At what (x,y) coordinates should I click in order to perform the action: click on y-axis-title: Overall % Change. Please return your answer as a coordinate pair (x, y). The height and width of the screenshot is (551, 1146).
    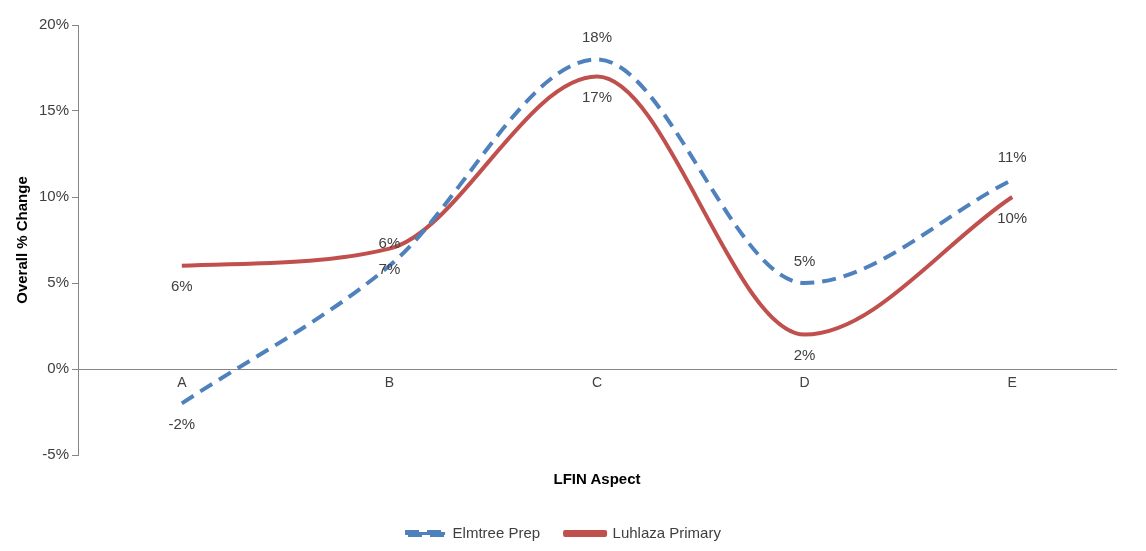
    Looking at the image, I should click on (22, 240).